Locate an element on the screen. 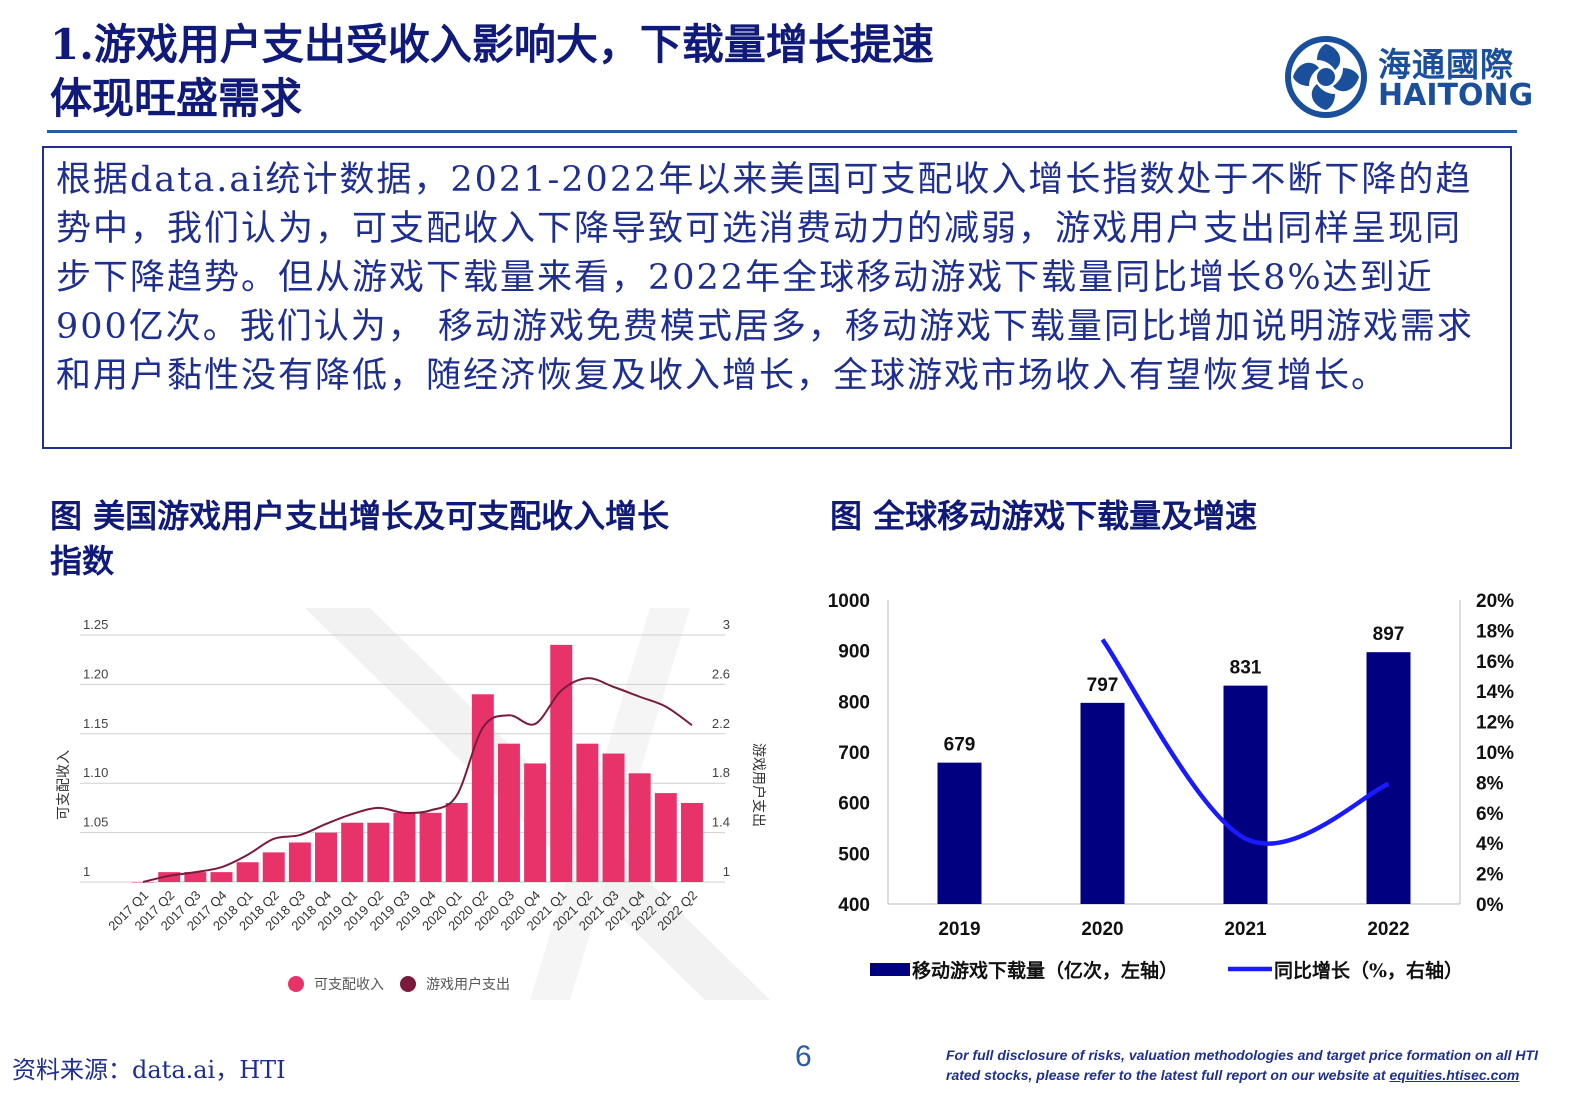  legend-label-yoy-growth: 同比增长（%，右轴） is located at coordinates (1368, 970).